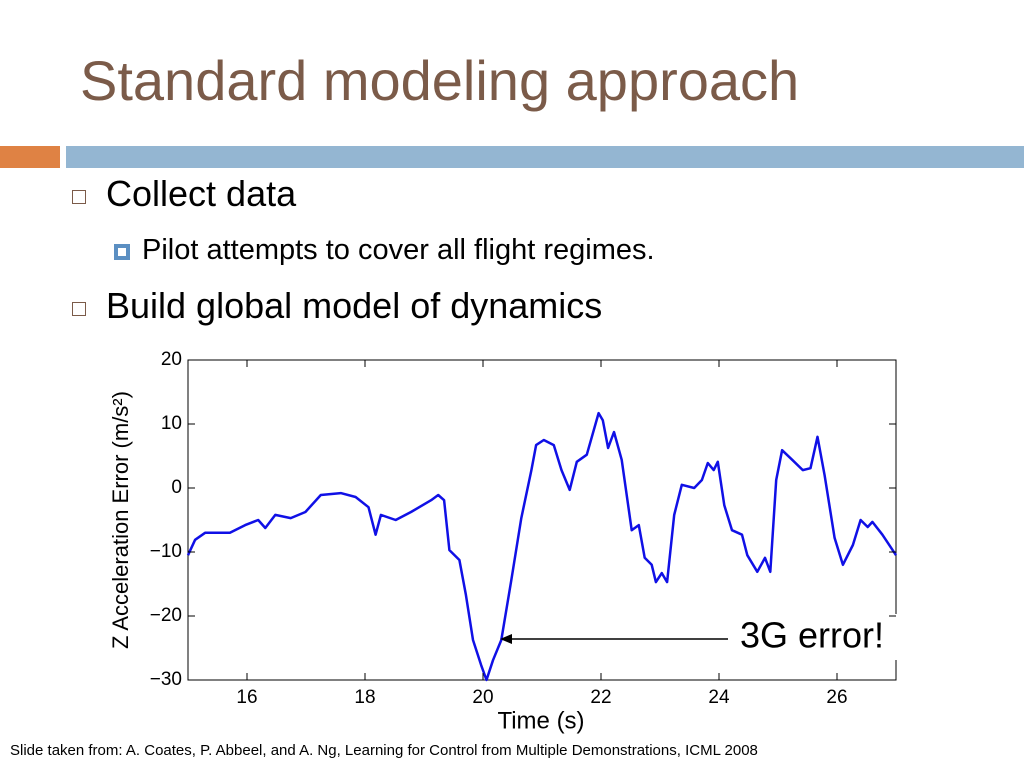  What do you see at coordinates (506, 639) in the screenshot?
I see `arrow-head` at bounding box center [506, 639].